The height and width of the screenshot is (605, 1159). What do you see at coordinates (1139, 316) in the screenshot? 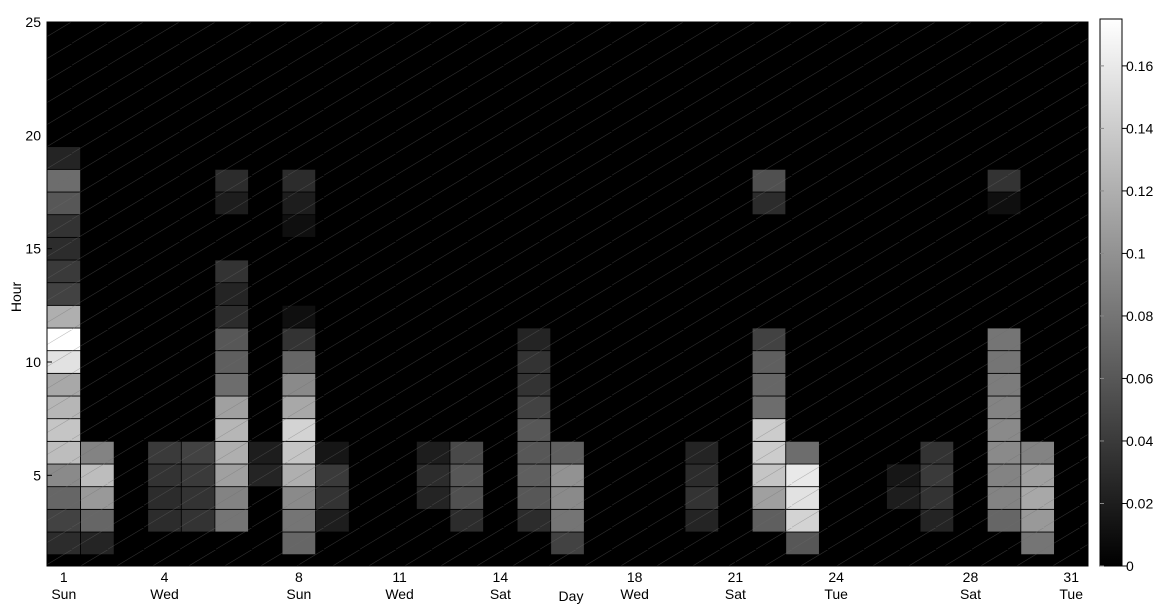
I see `colorbar-tick-label: 0.08` at bounding box center [1139, 316].